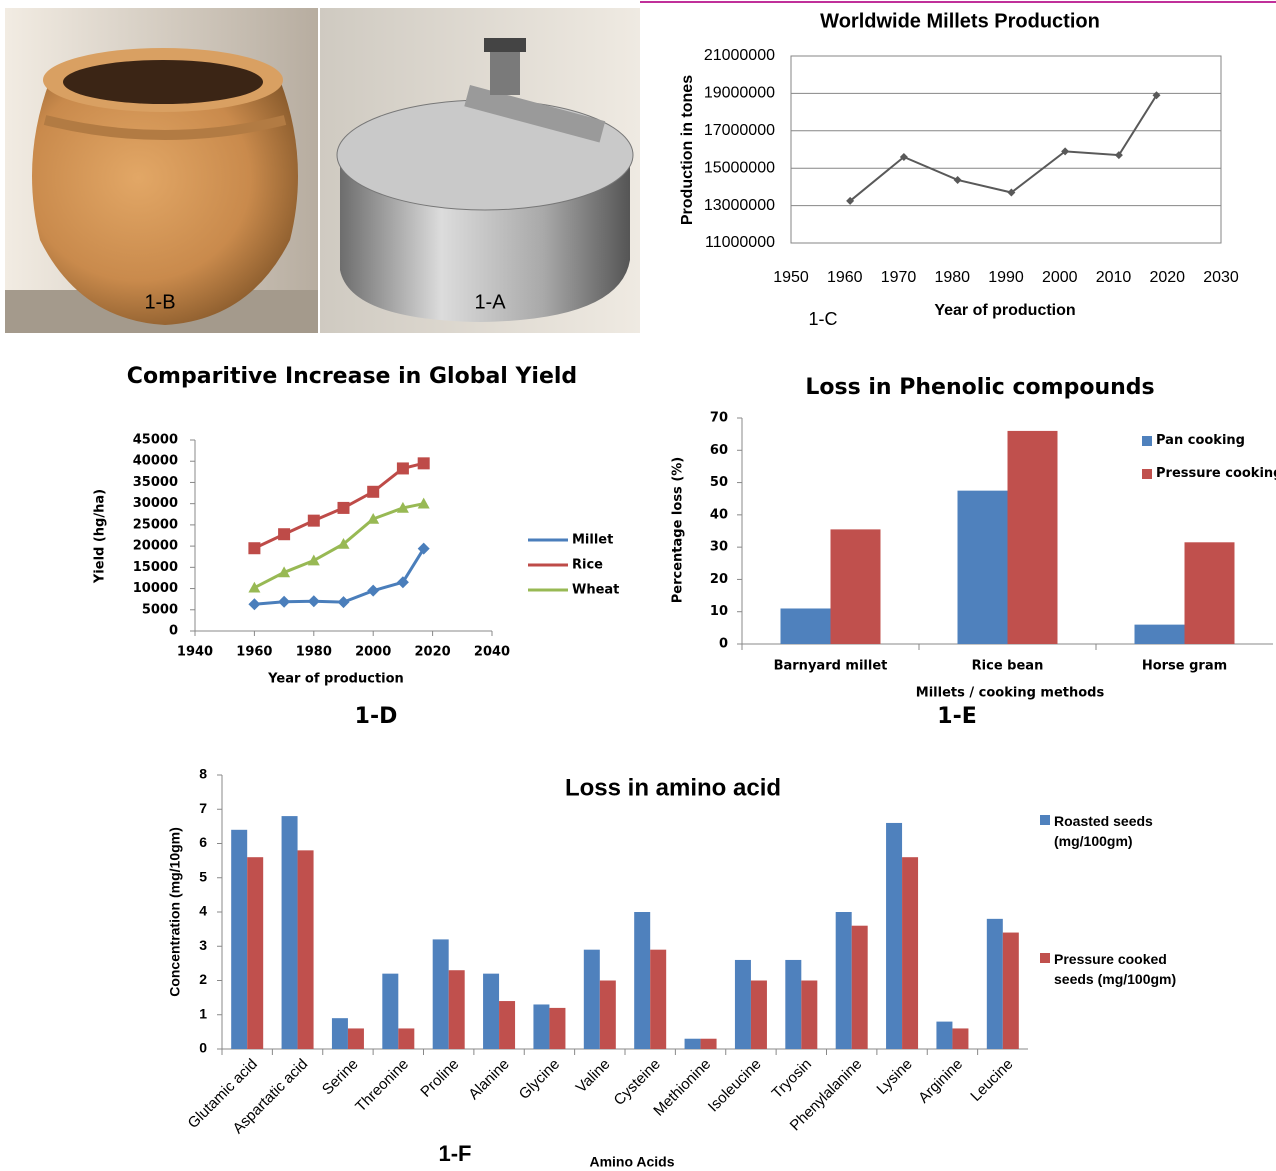 This screenshot has height=1171, width=1276. Describe the element at coordinates (822, 319) in the screenshot. I see `caption: 1-C` at that location.